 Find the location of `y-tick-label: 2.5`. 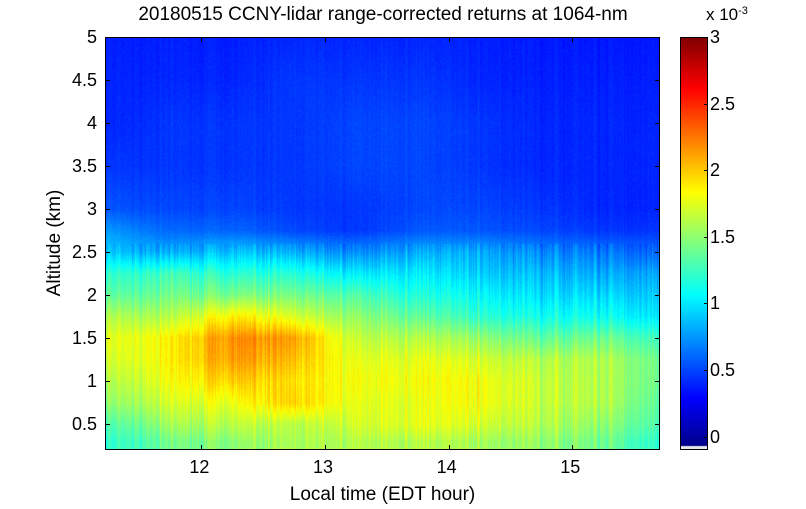

y-tick-label: 2.5 is located at coordinates (84, 252).